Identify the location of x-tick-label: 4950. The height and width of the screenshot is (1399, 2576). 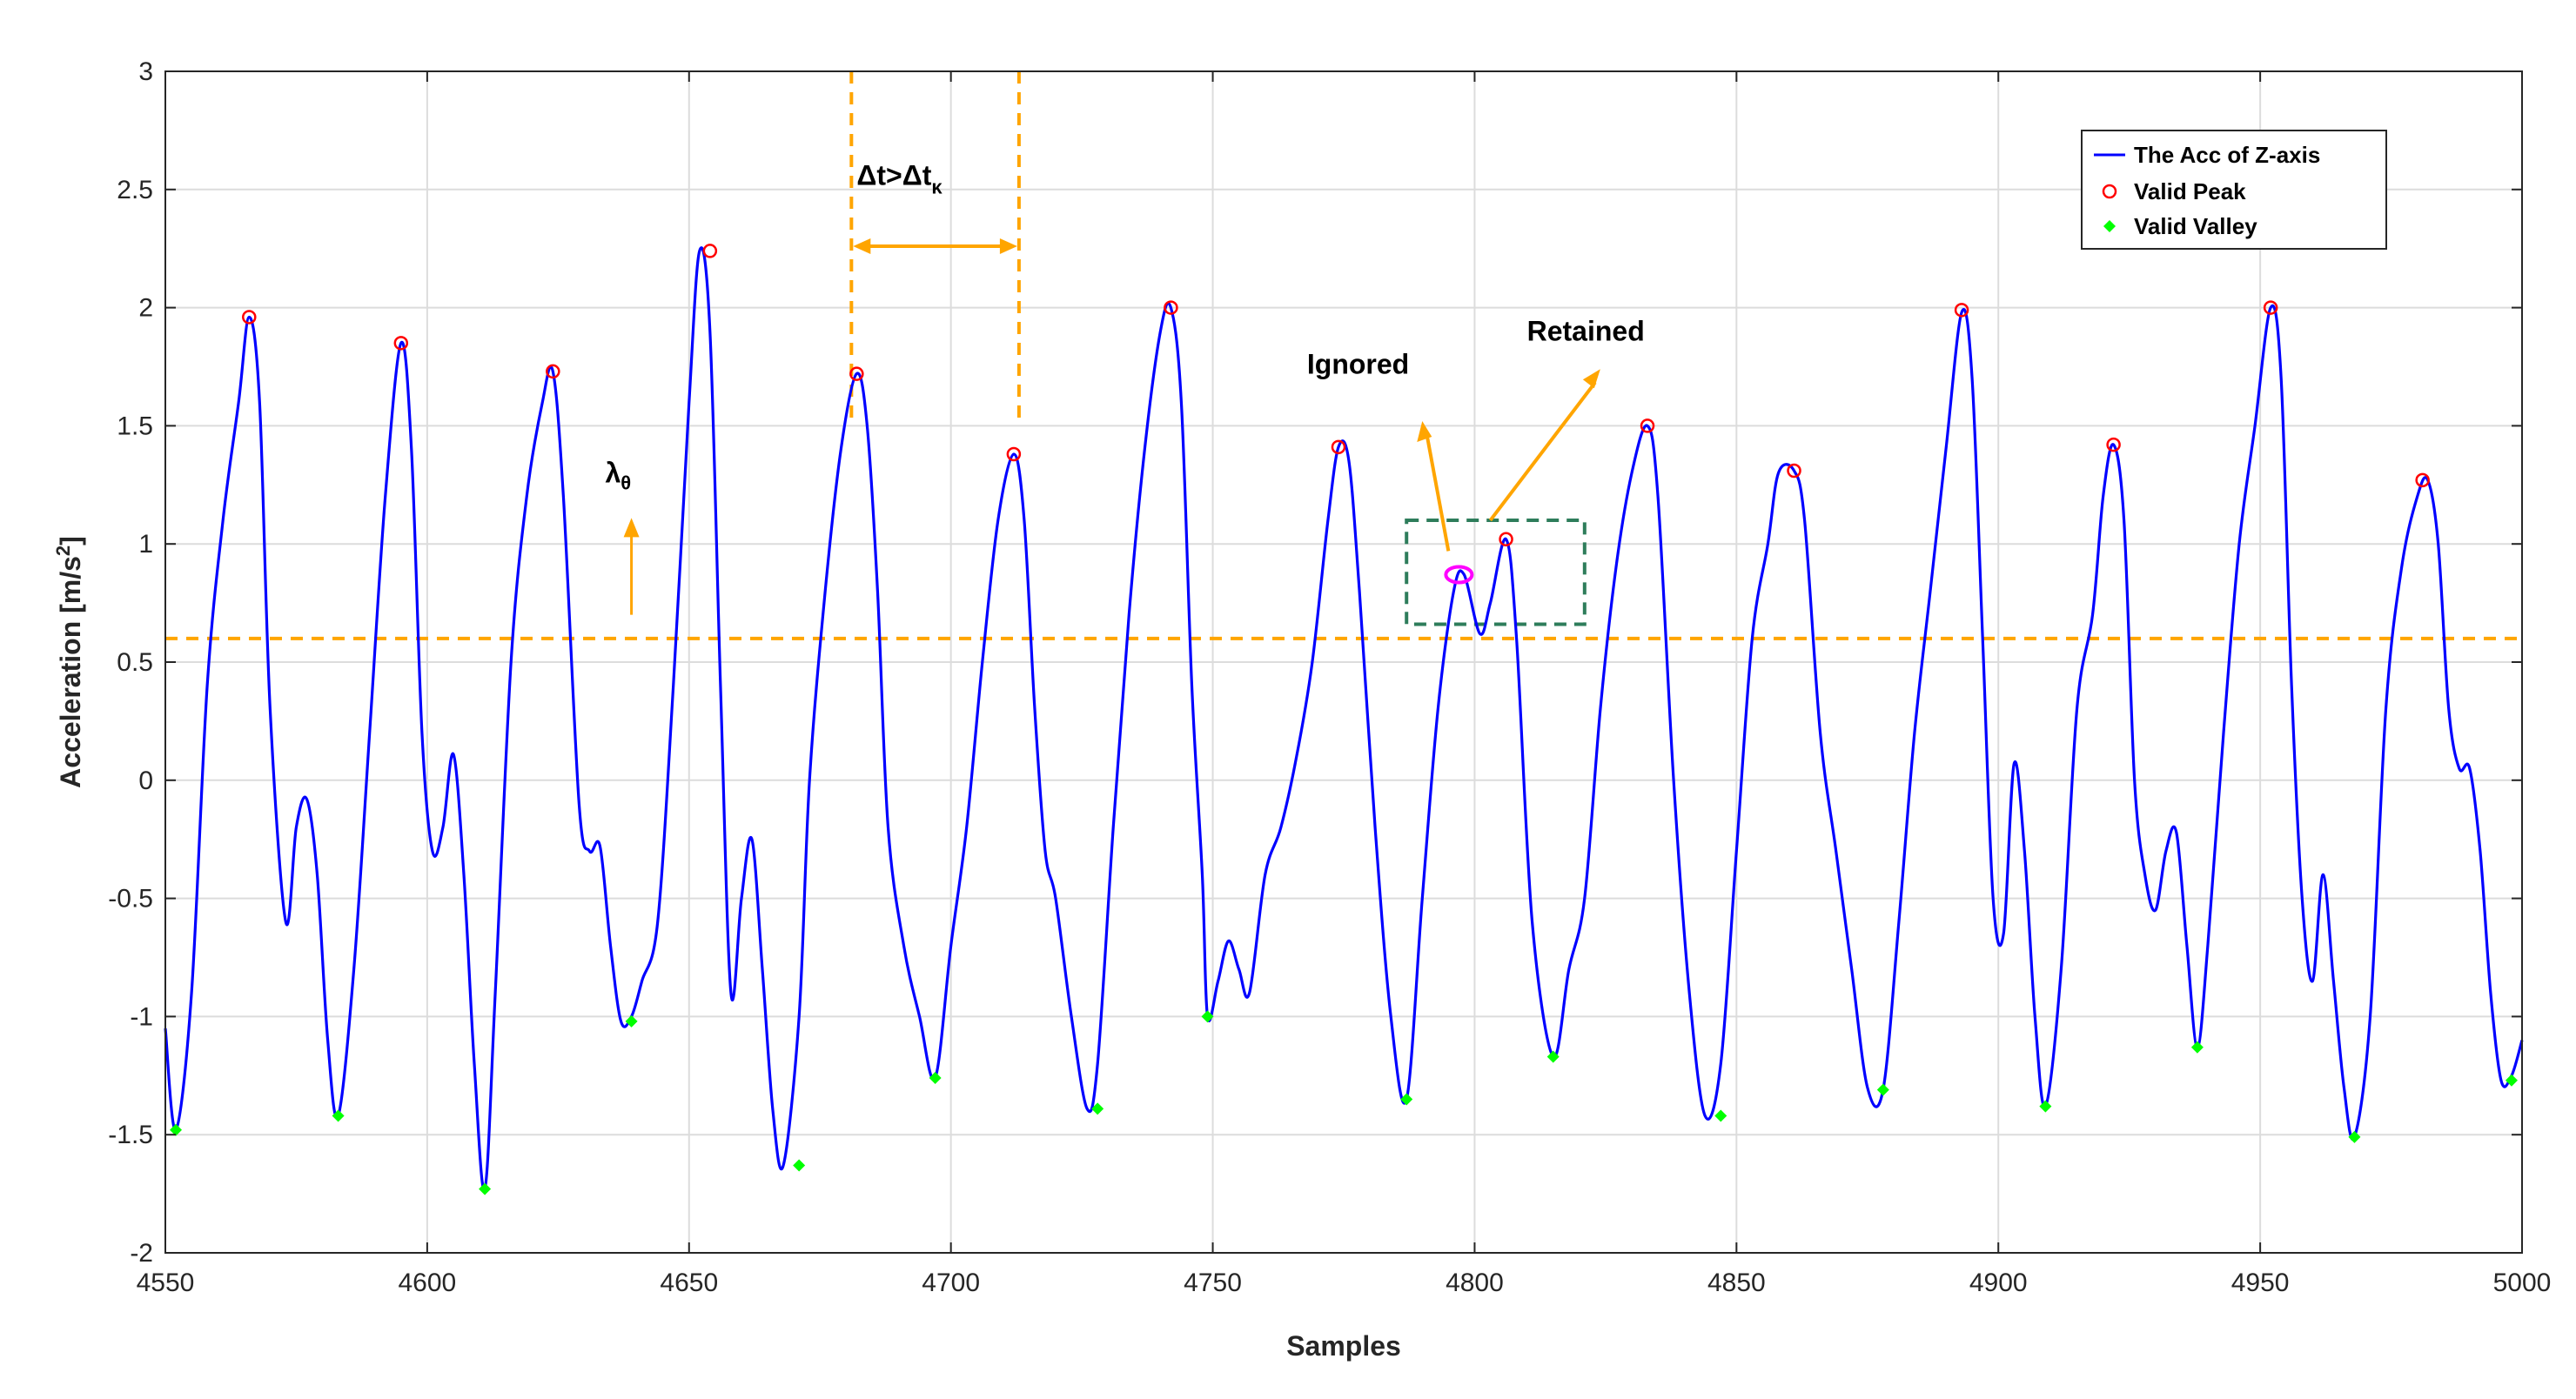
(2260, 1282).